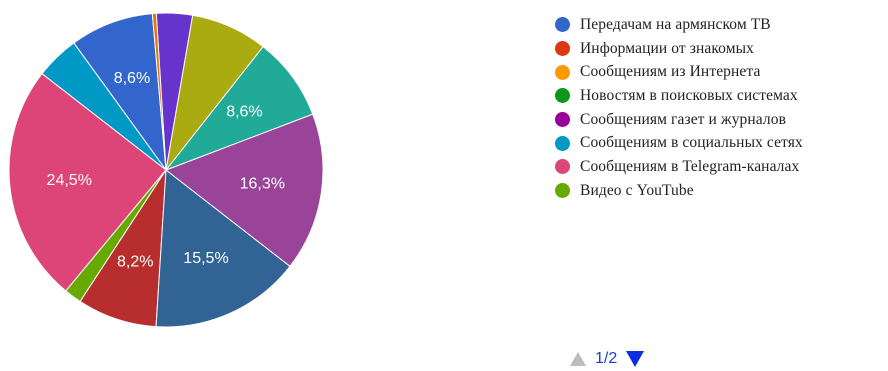 The height and width of the screenshot is (371, 888). I want to click on pie-slice-label: 8,2%, so click(135, 262).